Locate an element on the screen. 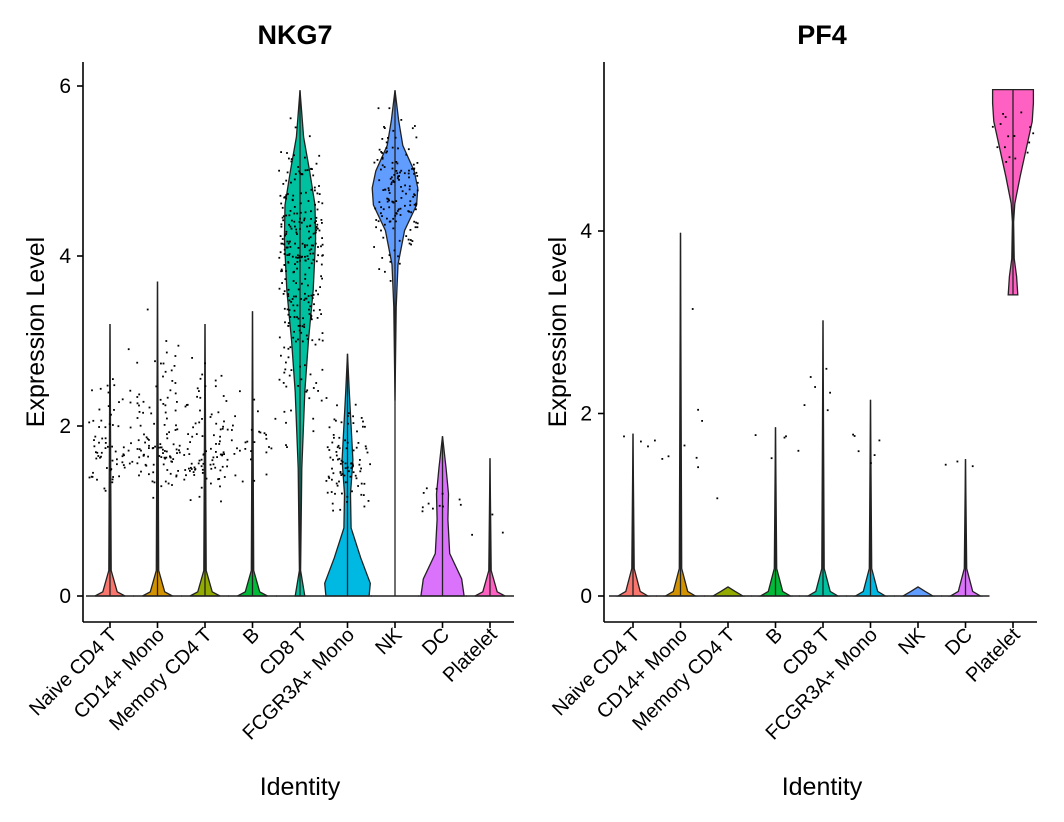  y-tick-label: 6 is located at coordinates (65, 86).